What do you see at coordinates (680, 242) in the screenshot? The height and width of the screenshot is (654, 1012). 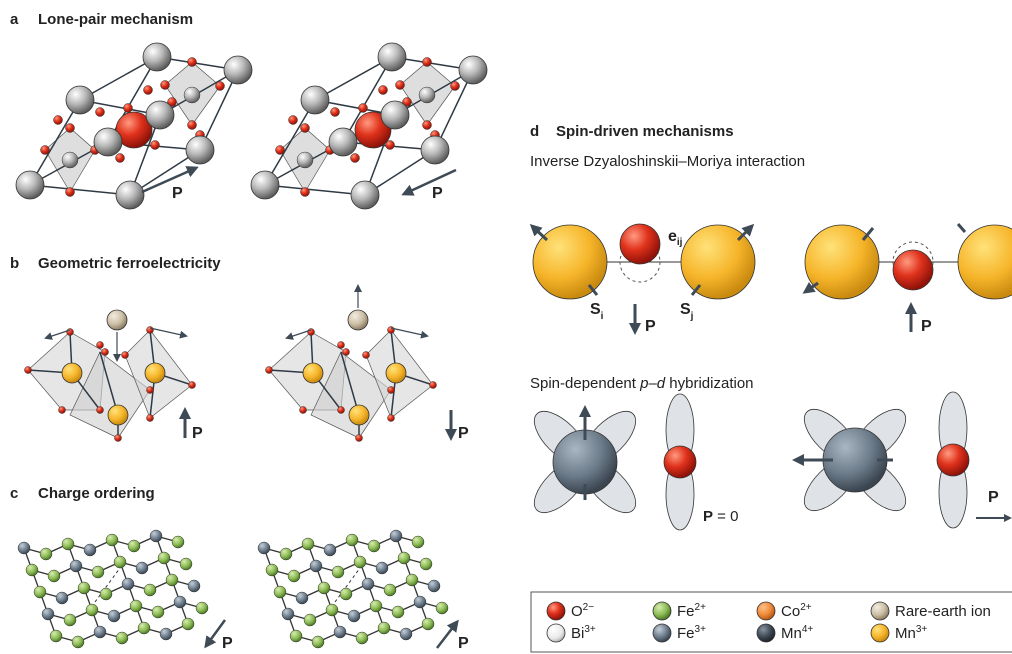 I see `label-sub: ij` at bounding box center [680, 242].